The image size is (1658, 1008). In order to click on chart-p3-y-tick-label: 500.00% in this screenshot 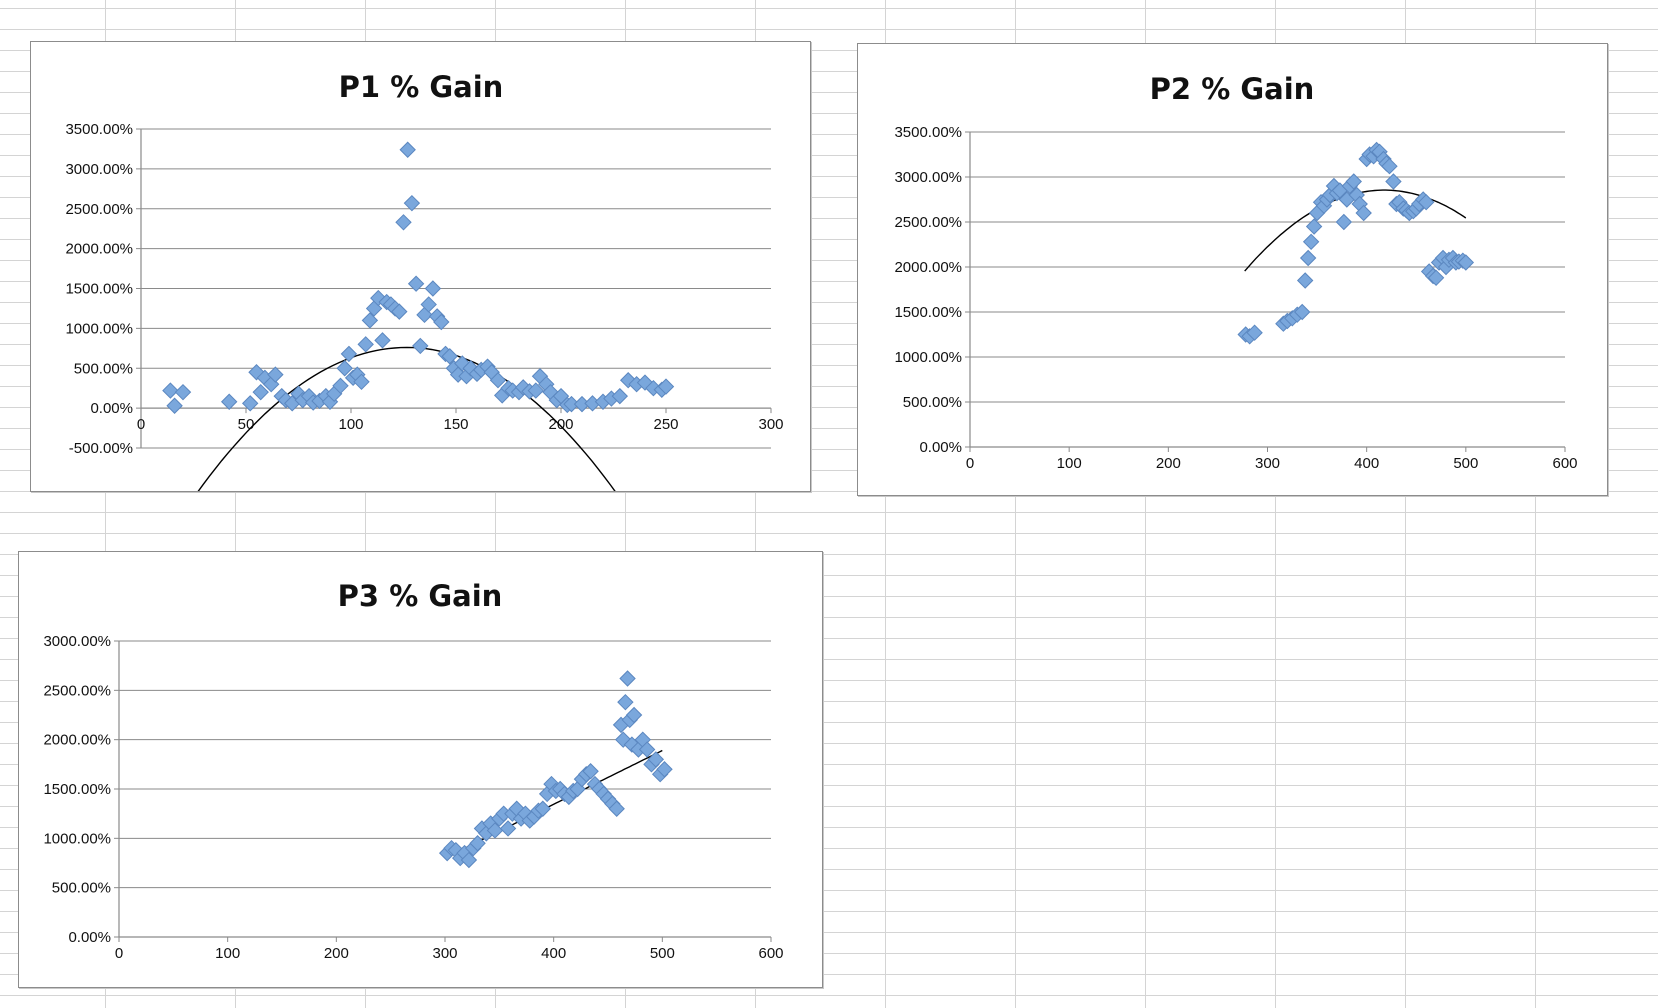, I will do `click(81, 888)`.